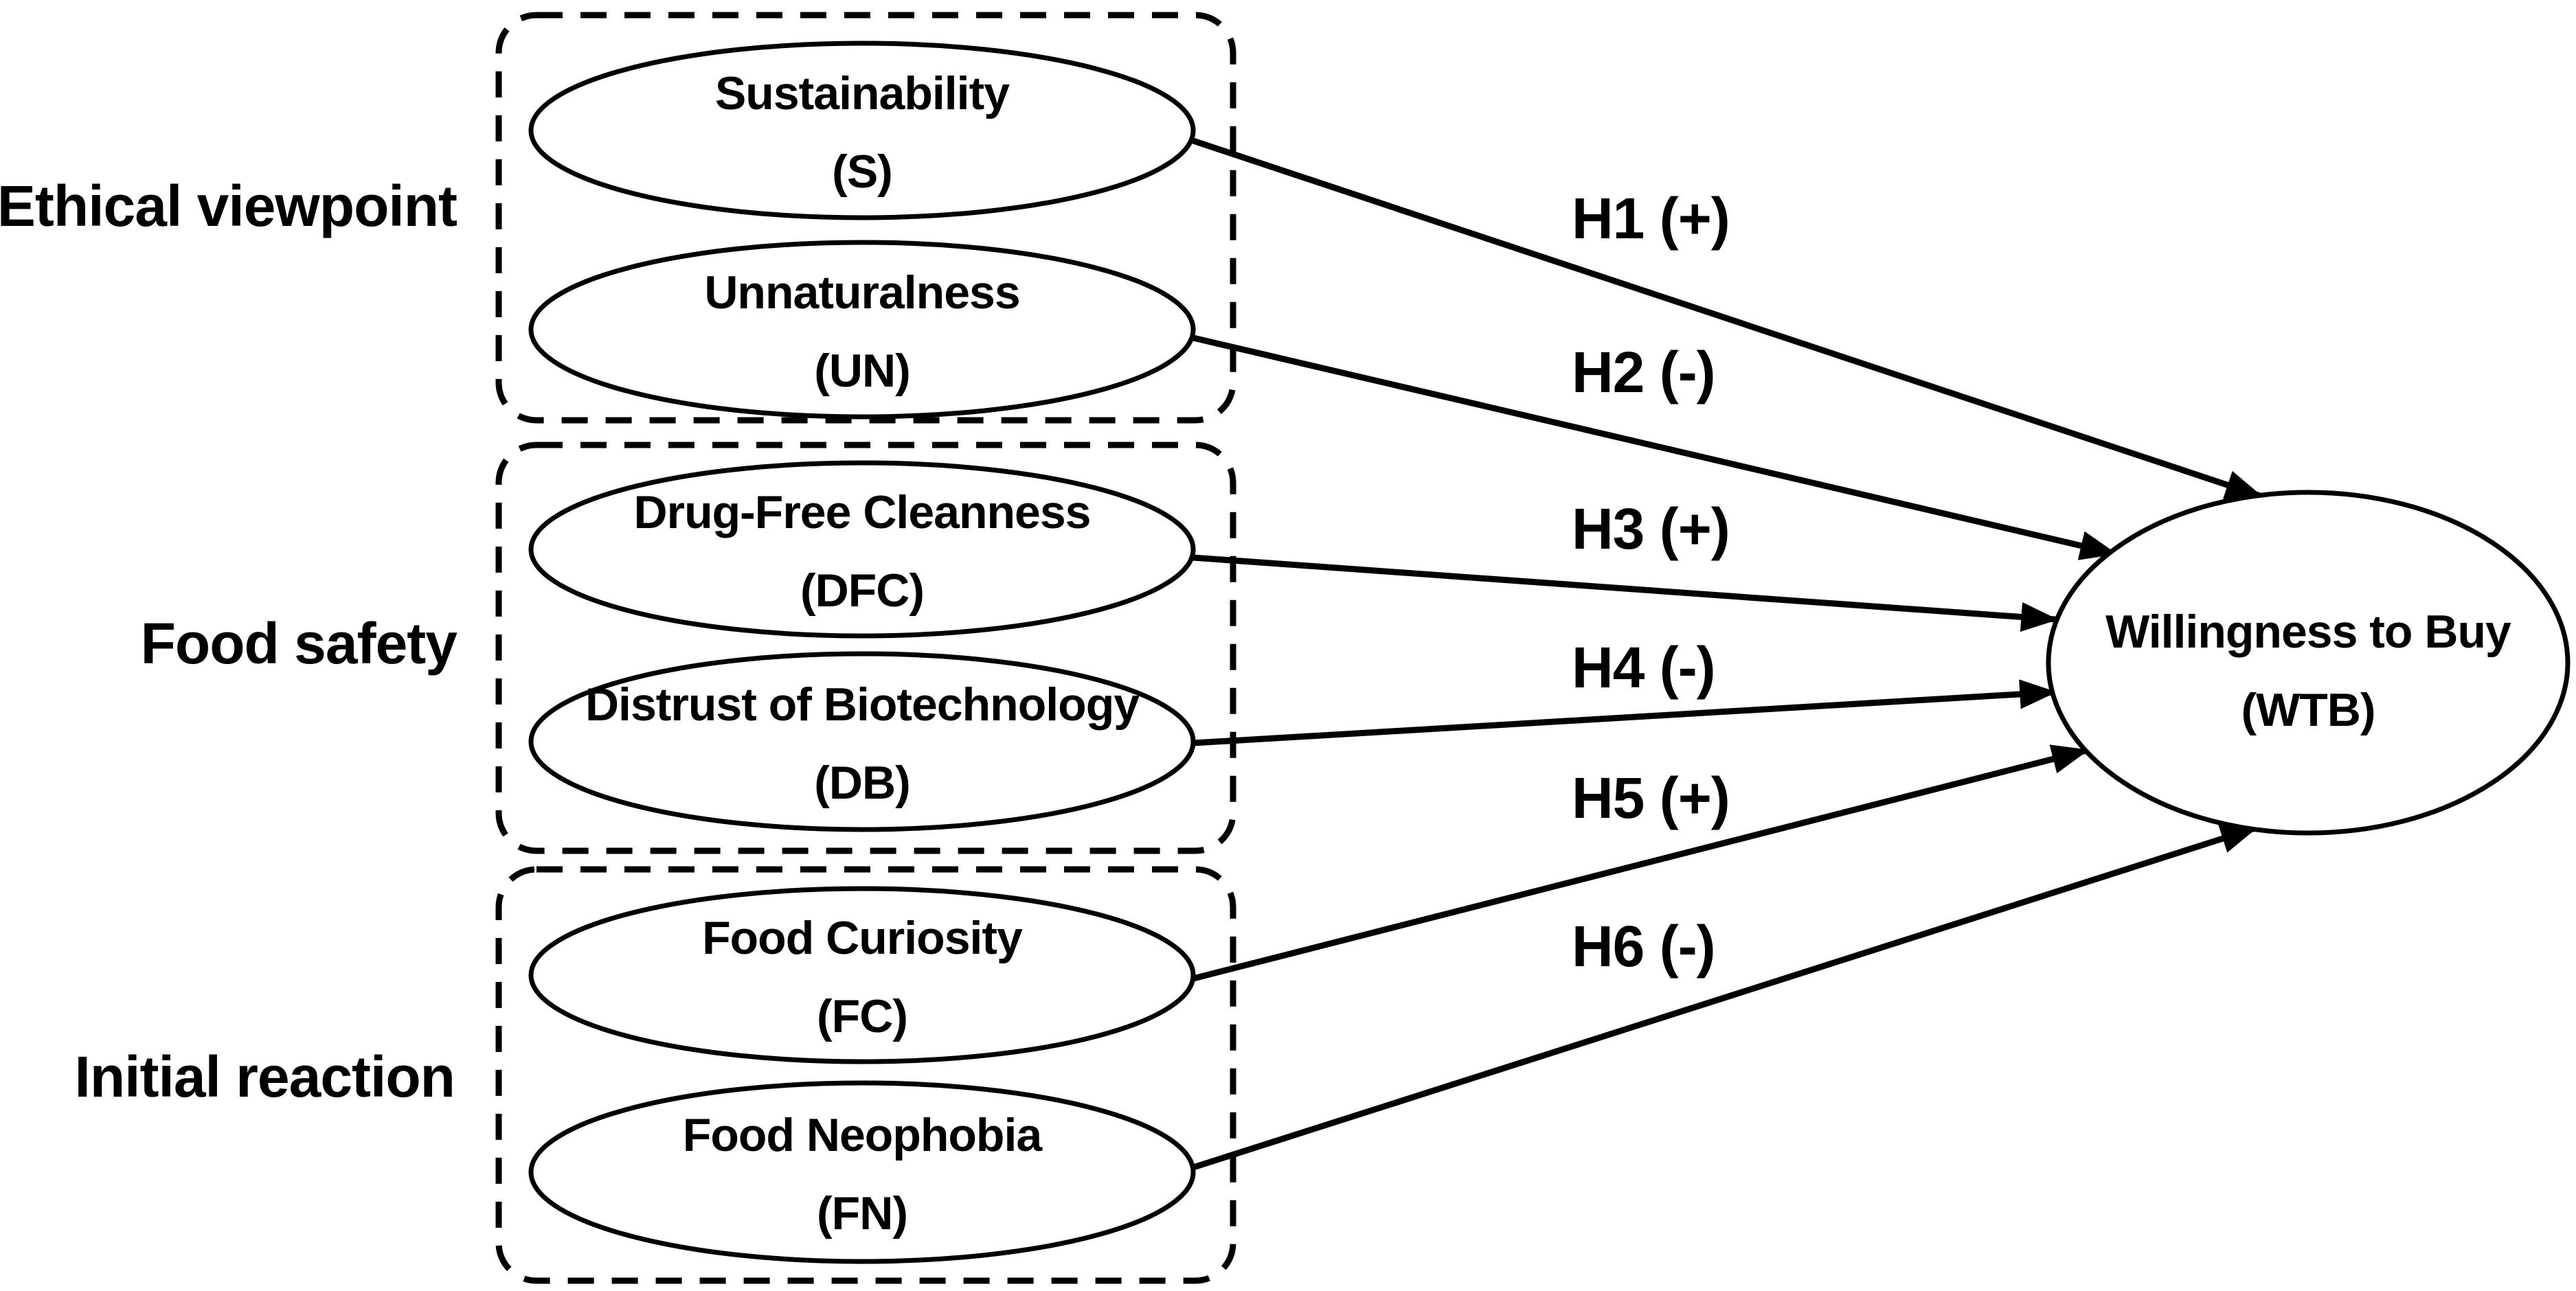 This screenshot has width=2576, height=1291. I want to click on food-neophobia-node: Food Neophobia (FN), so click(862, 1172).